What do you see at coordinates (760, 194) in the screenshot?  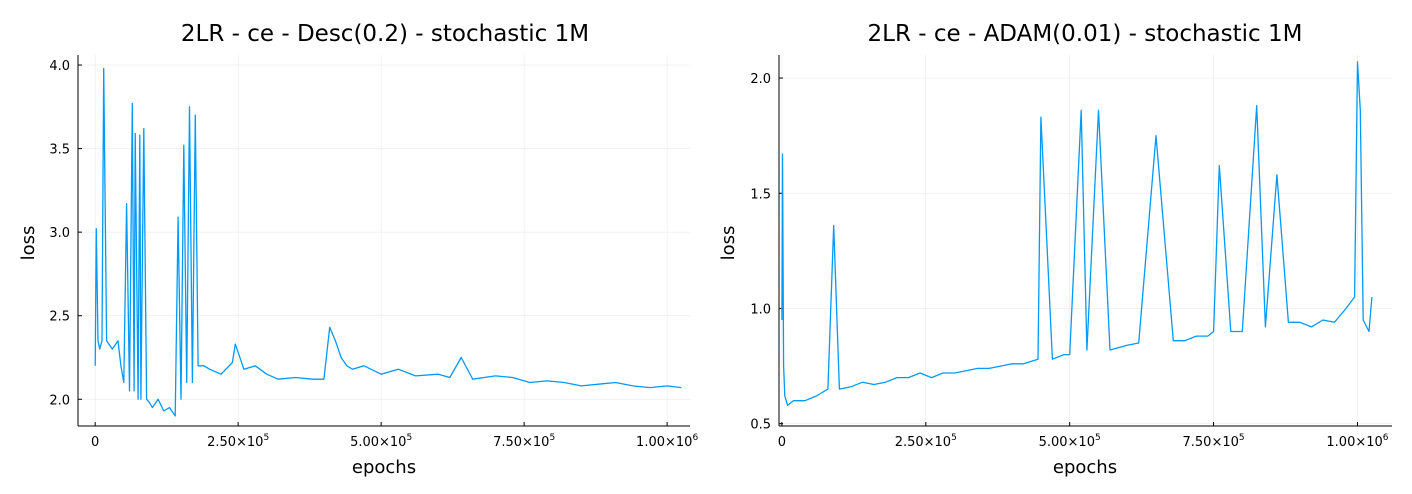 I see `y-tick-label: 1.5` at bounding box center [760, 194].